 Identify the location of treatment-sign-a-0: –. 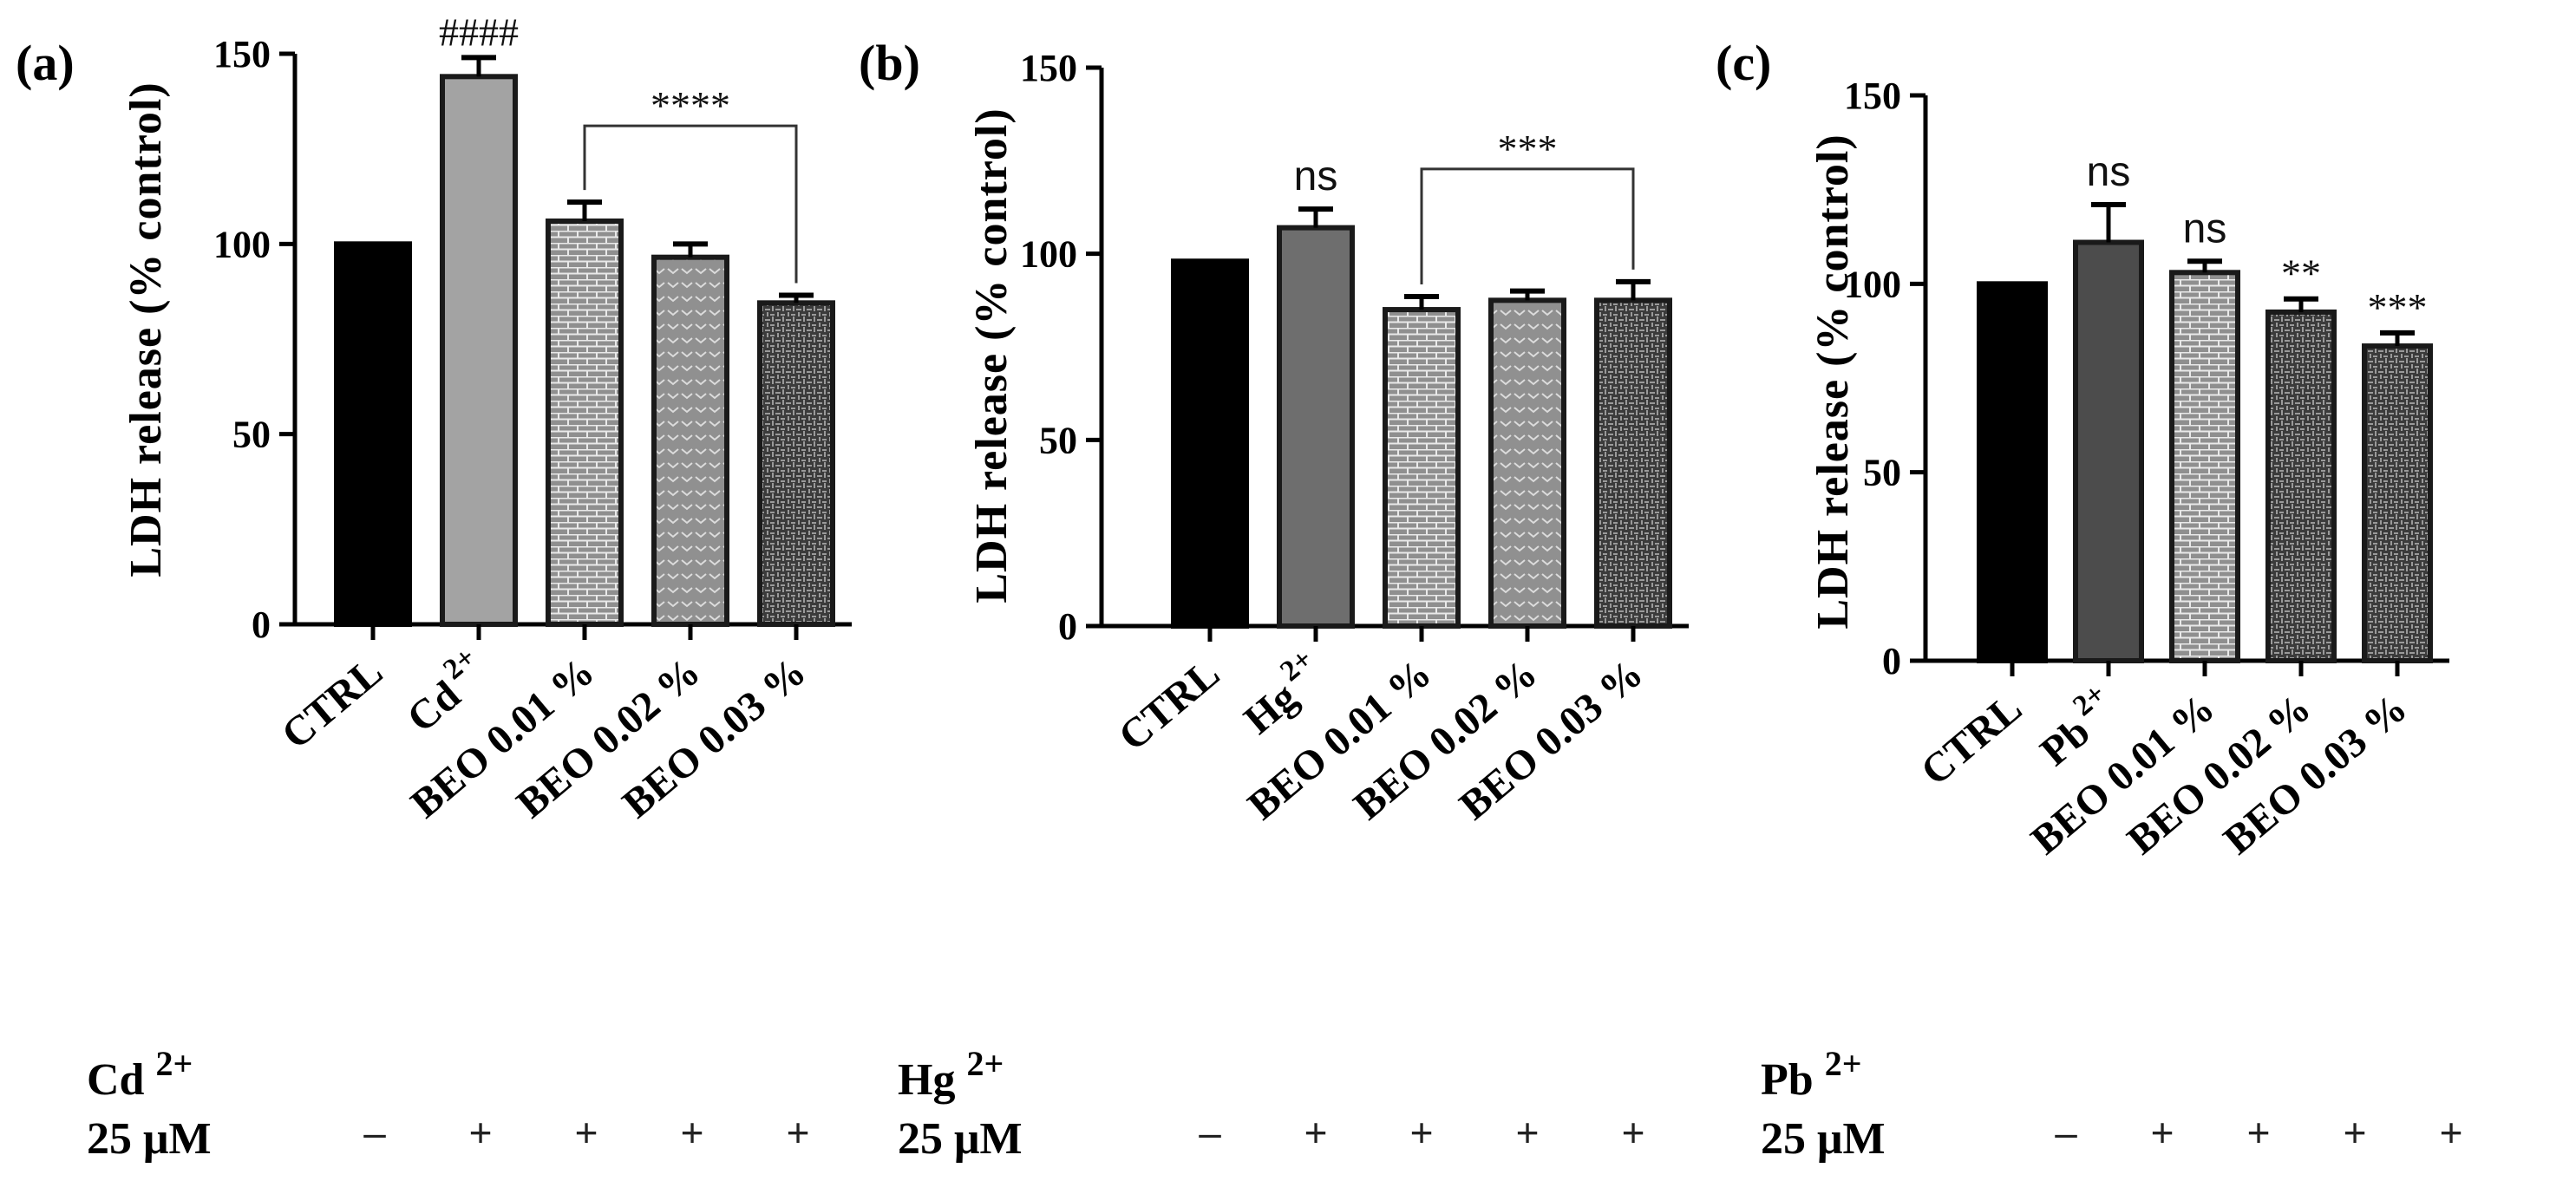
(374, 1132).